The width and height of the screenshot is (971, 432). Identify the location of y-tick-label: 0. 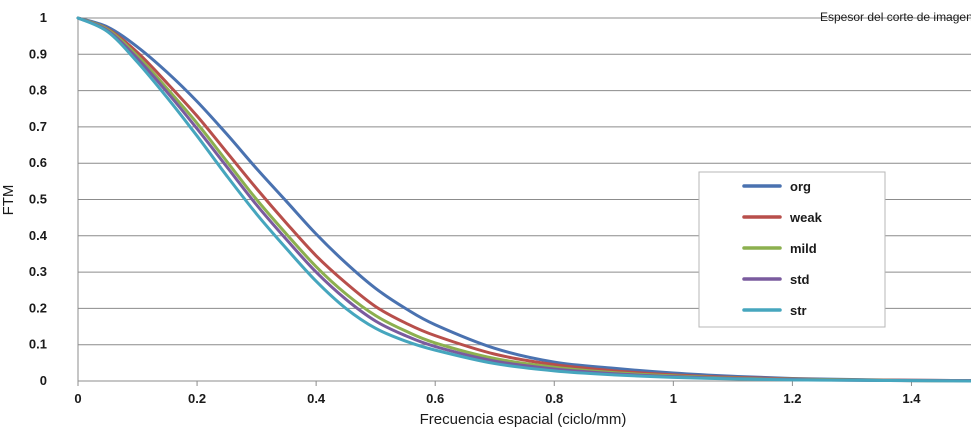
(43, 380).